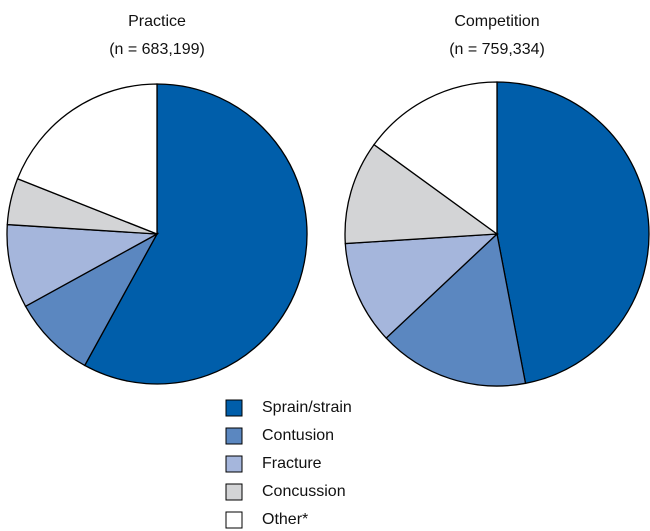  I want to click on legend-label: Fracture, so click(292, 463).